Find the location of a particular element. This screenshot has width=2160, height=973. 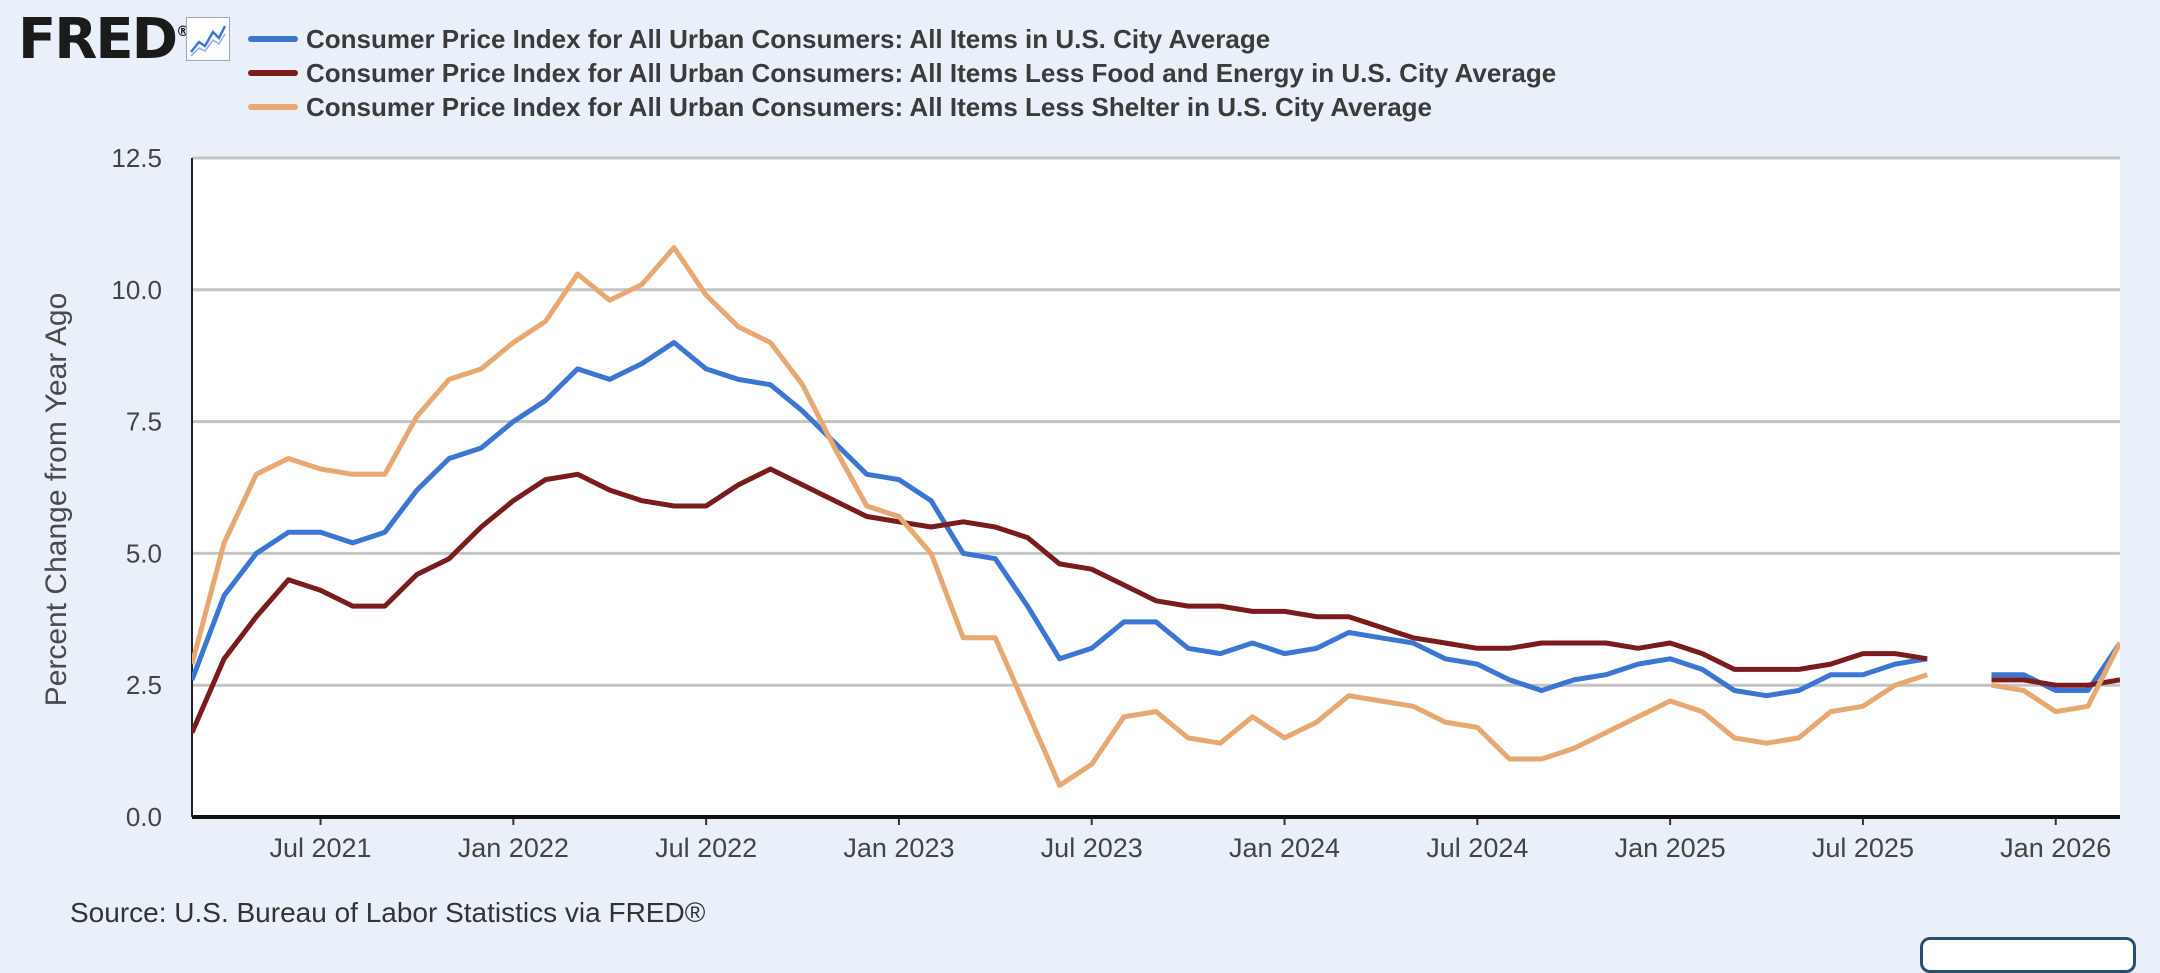

x-tick-label-8: Jul 2025 is located at coordinates (1863, 848).